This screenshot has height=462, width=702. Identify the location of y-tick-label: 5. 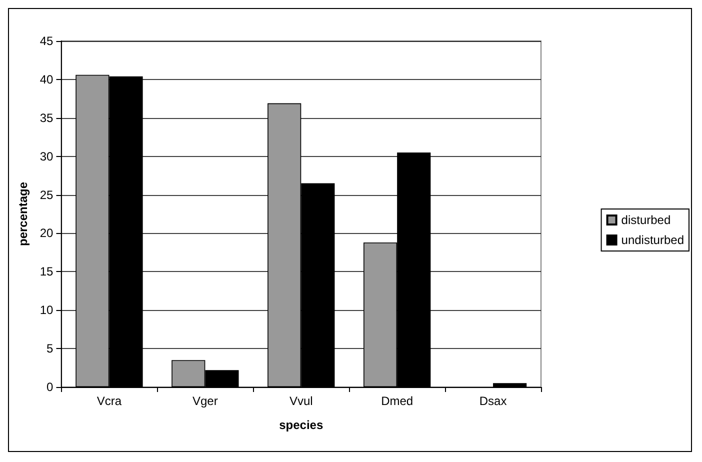
(50, 349).